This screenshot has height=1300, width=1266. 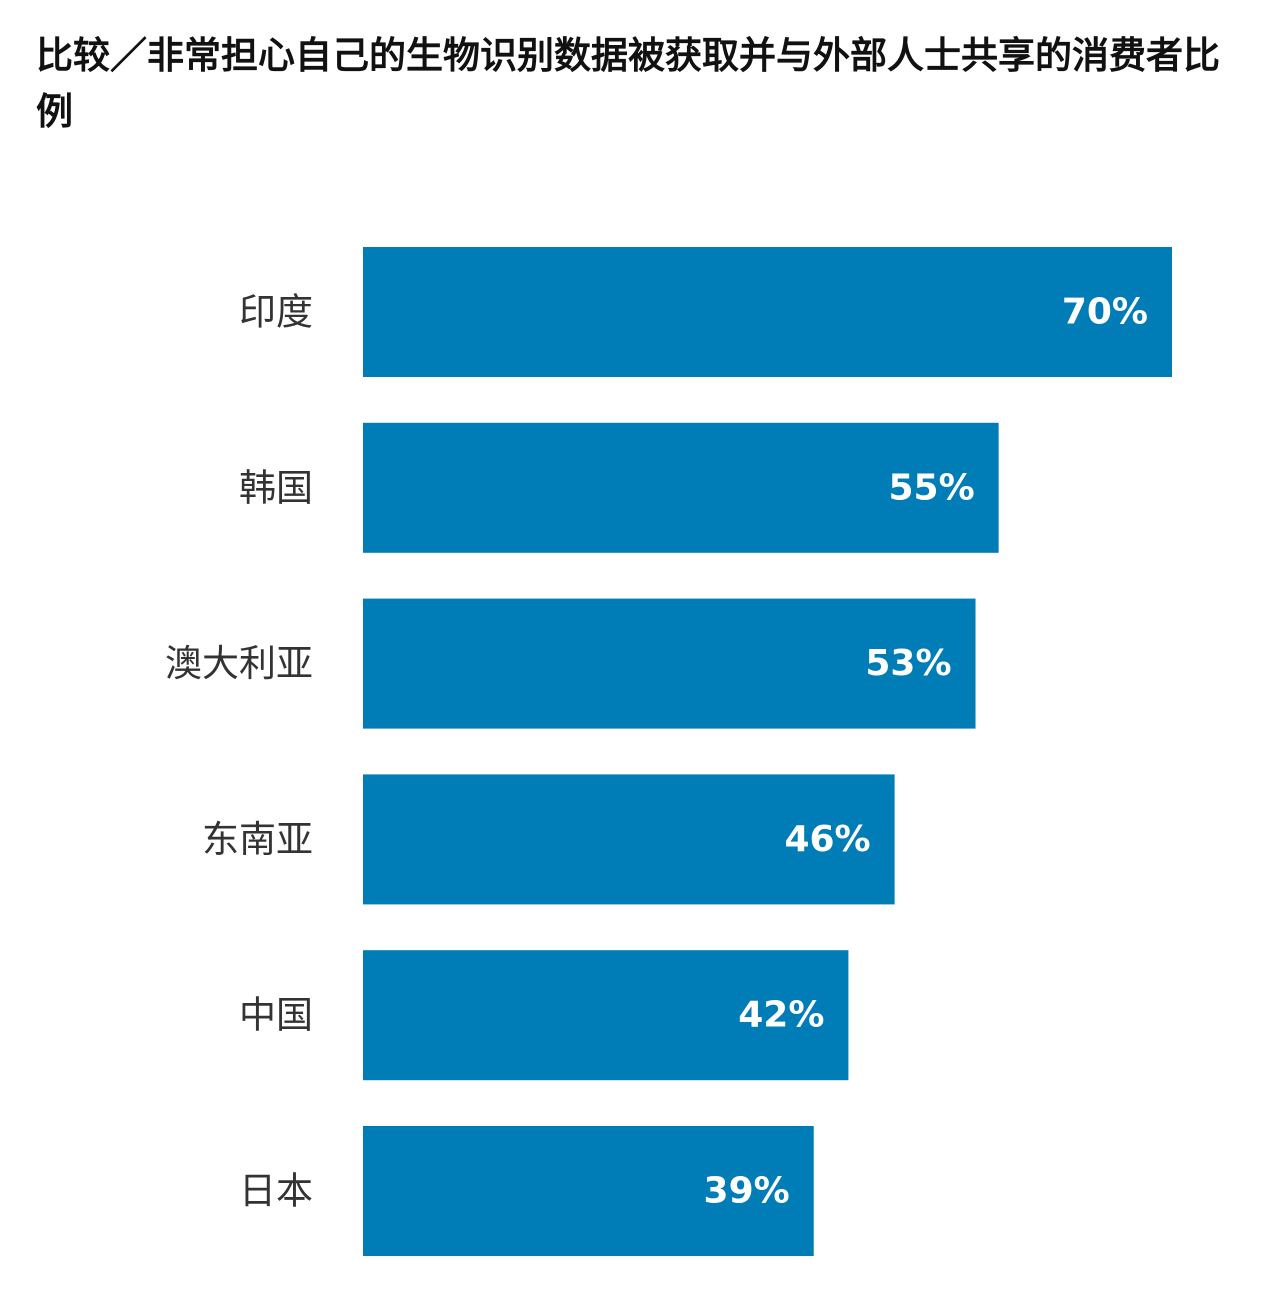 What do you see at coordinates (908, 663) in the screenshot?
I see `value-label-2: 53%` at bounding box center [908, 663].